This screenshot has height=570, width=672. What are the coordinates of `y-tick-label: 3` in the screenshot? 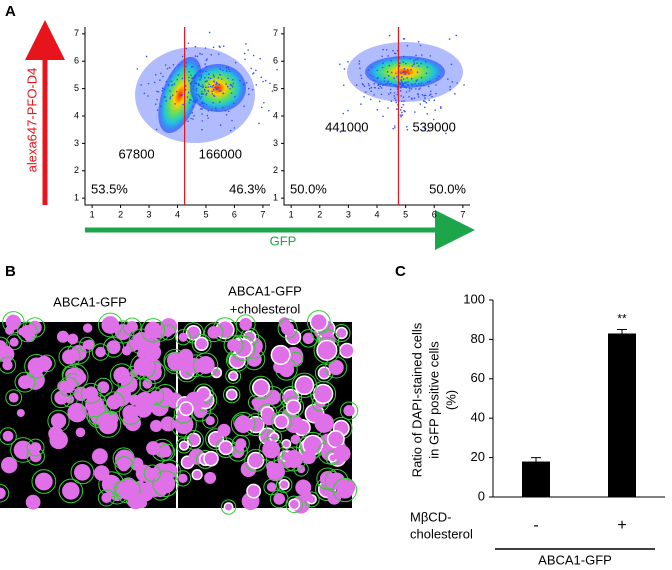 It's located at (76, 143).